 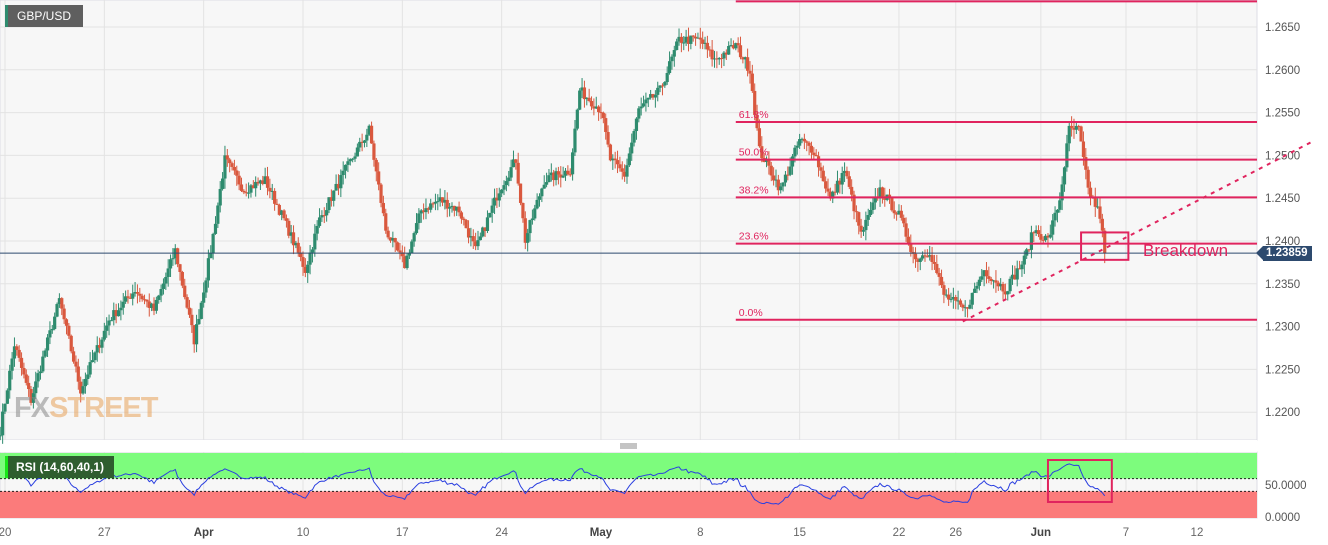 What do you see at coordinates (754, 153) in the screenshot?
I see `fib-level-label: 50.0%` at bounding box center [754, 153].